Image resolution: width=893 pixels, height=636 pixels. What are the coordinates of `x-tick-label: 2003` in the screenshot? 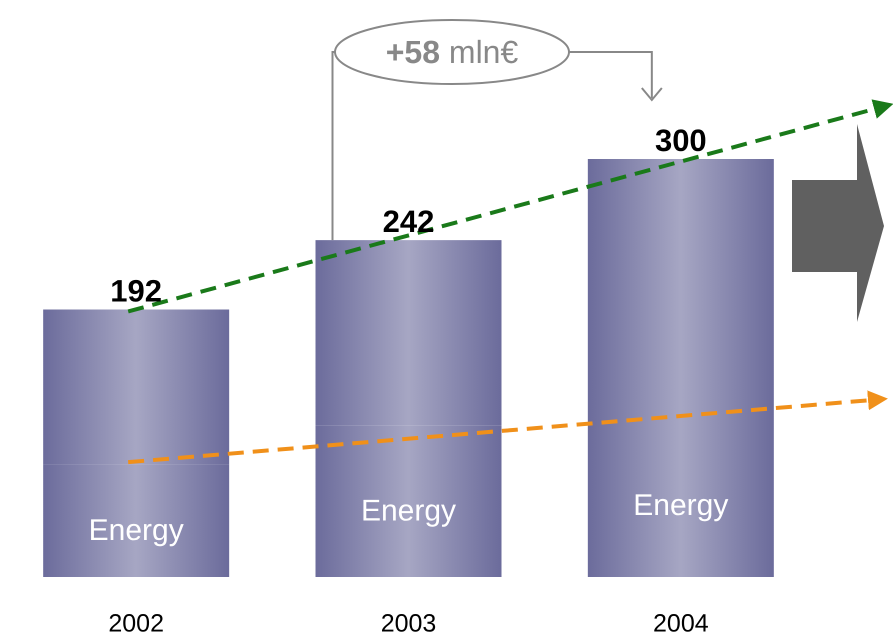 It's located at (408, 623).